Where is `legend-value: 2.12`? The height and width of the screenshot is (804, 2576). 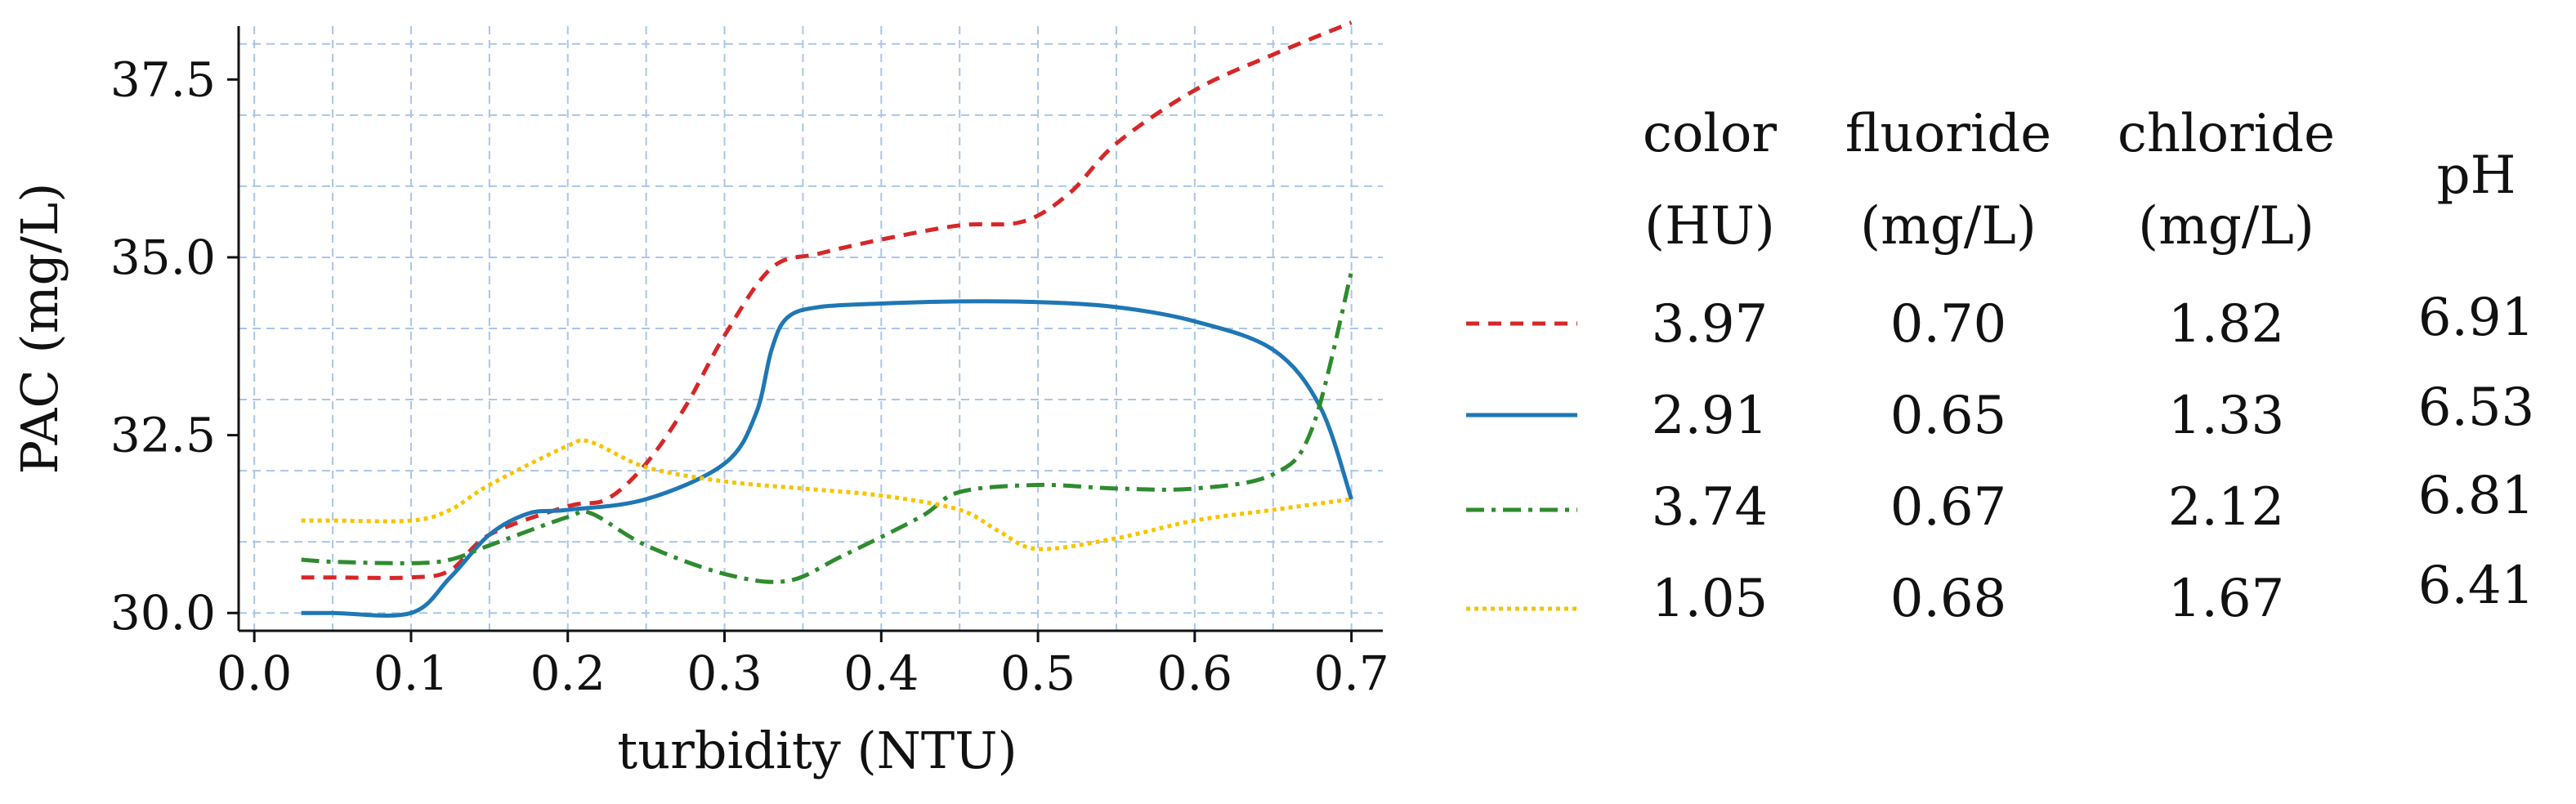 legend-value: 2.12 is located at coordinates (2226, 507).